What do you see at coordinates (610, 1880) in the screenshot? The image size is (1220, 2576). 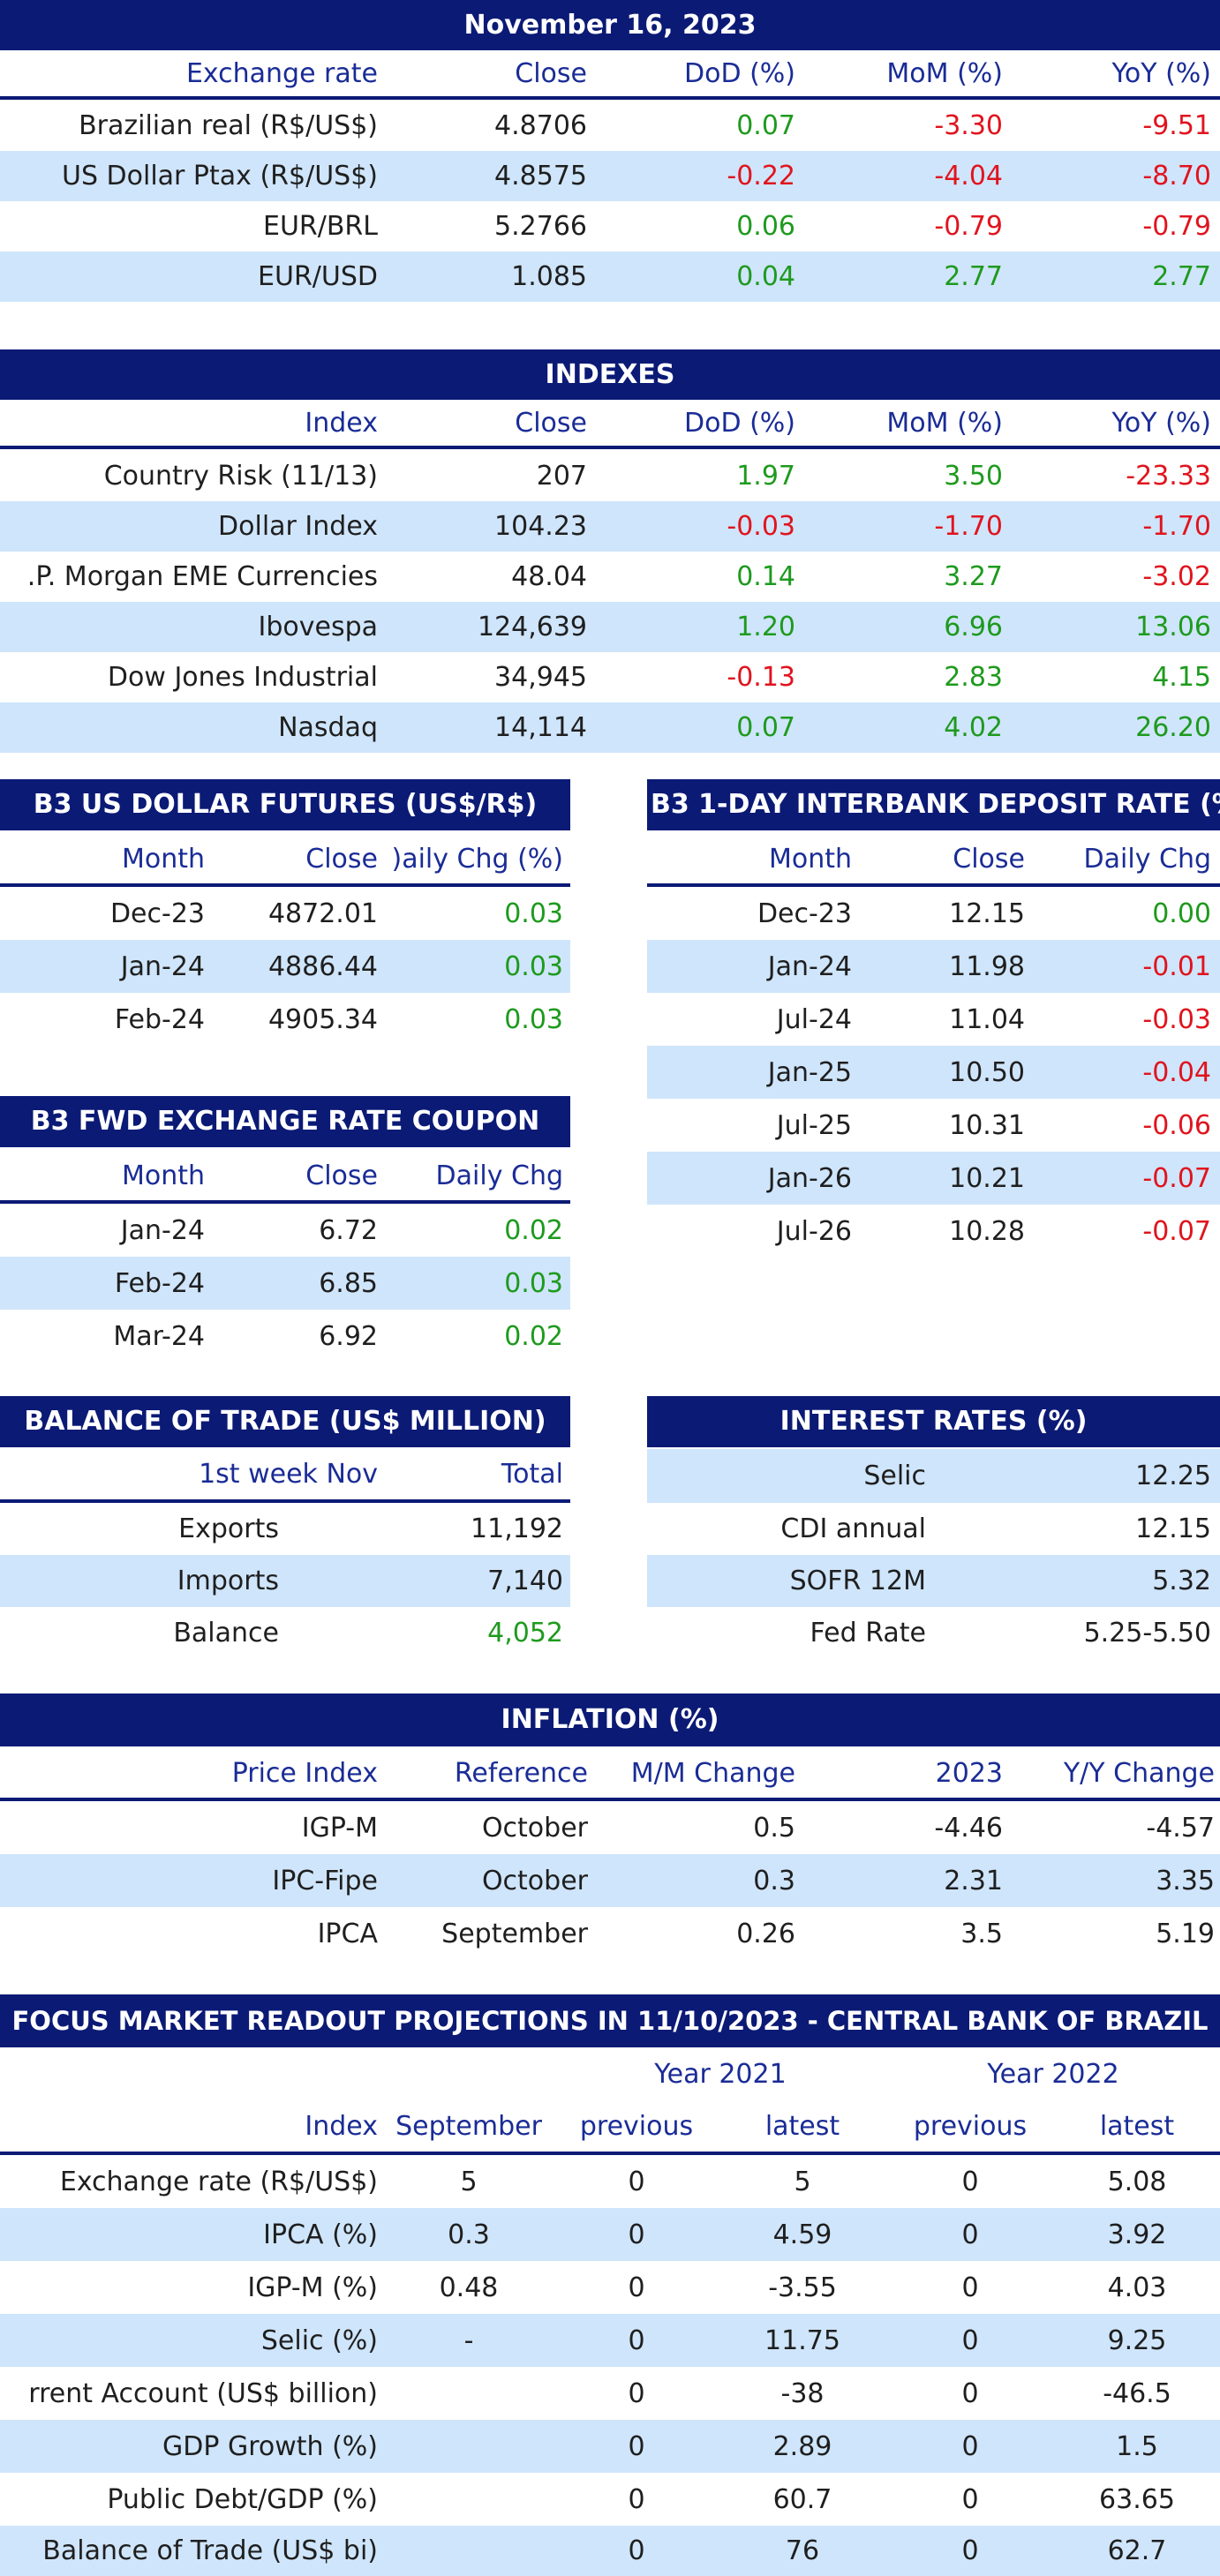 I see `table-row: IPC-Fipe October 0.3 2.31 3.35` at bounding box center [610, 1880].